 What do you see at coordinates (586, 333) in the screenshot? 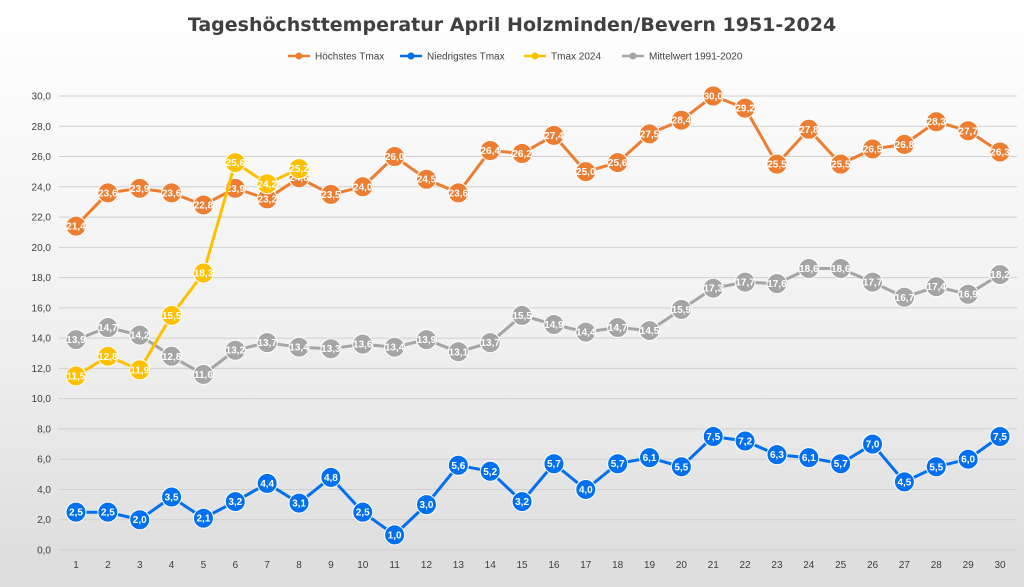
I see `data-label: 14,4` at bounding box center [586, 333].